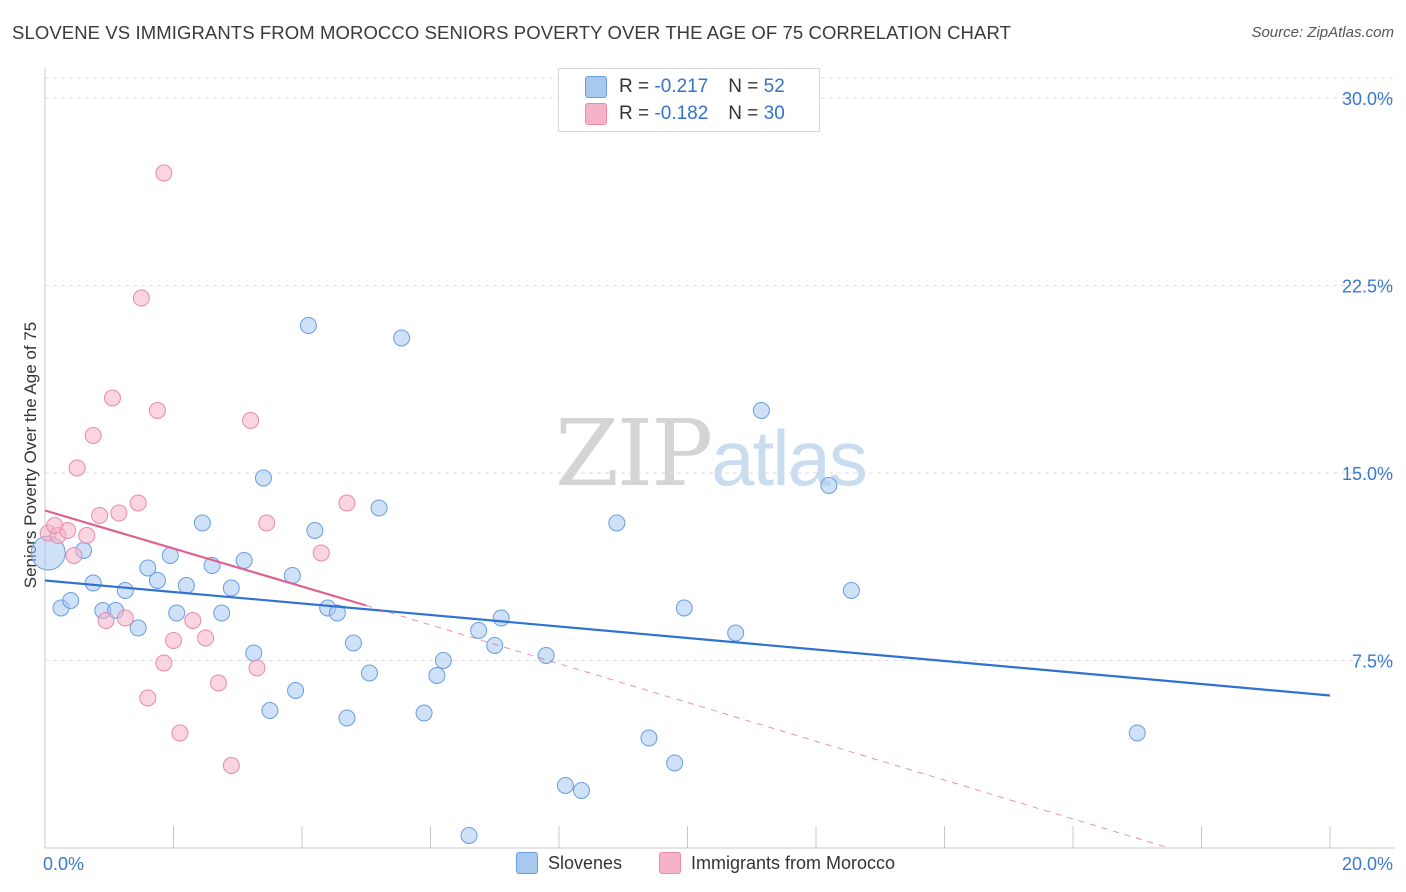 This screenshot has width=1406, height=892. I want to click on watermark: ZIPatlas, so click(711, 453).